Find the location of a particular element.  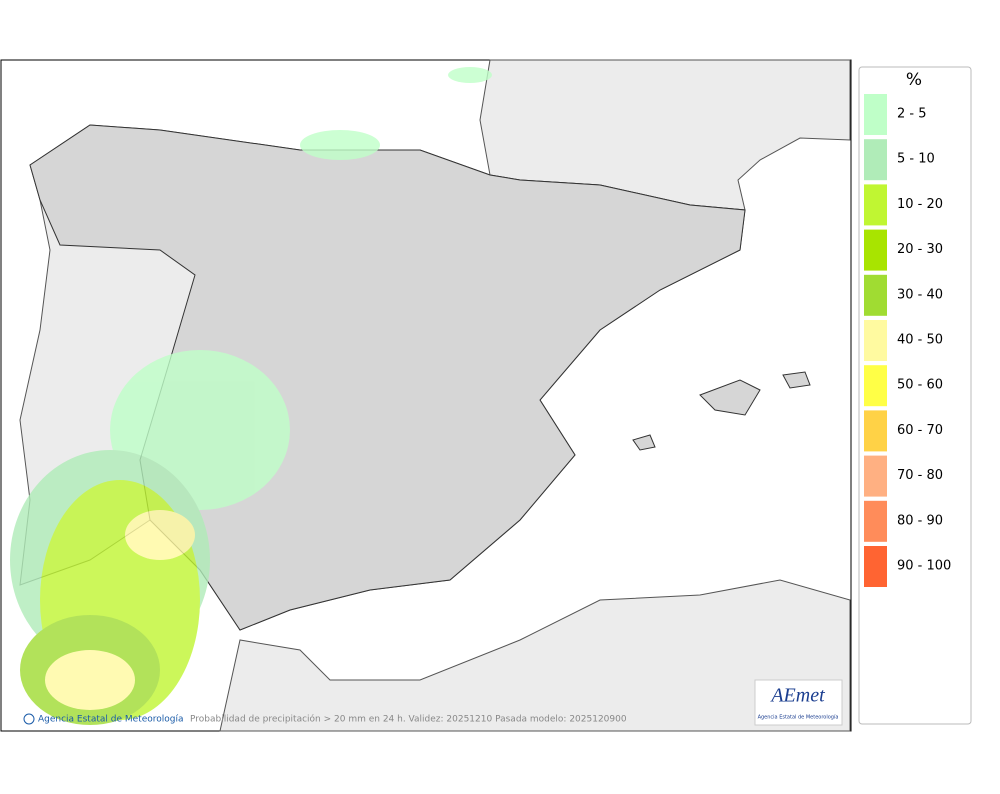

legend-label: 80 - 90 is located at coordinates (920, 520).